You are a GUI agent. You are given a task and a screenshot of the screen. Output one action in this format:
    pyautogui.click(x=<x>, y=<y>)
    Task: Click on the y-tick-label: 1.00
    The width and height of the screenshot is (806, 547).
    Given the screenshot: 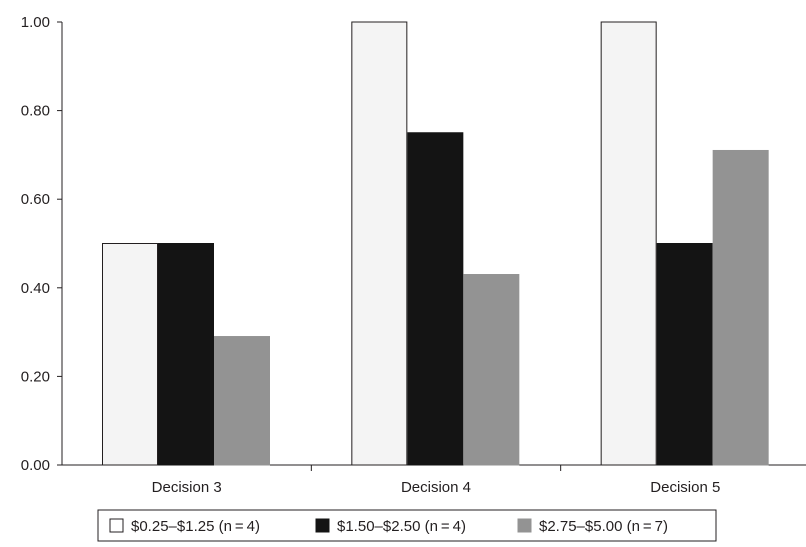 What is the action you would take?
    pyautogui.click(x=35, y=22)
    